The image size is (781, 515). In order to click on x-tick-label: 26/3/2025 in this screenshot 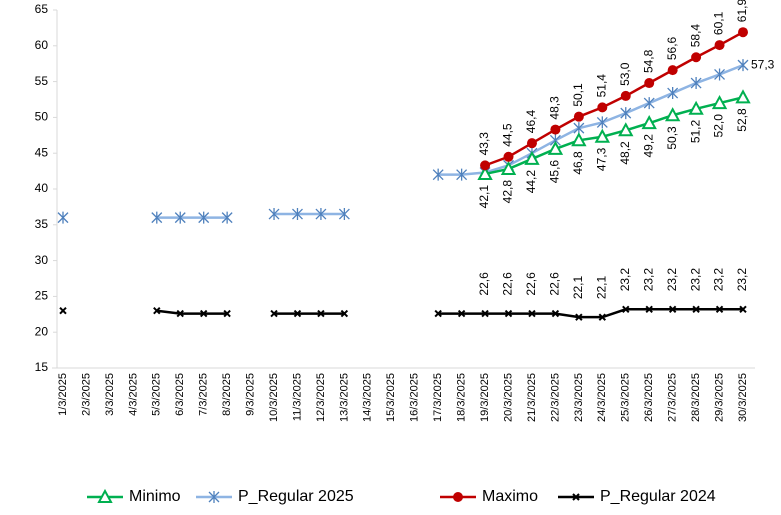, I will do `click(649, 397)`.